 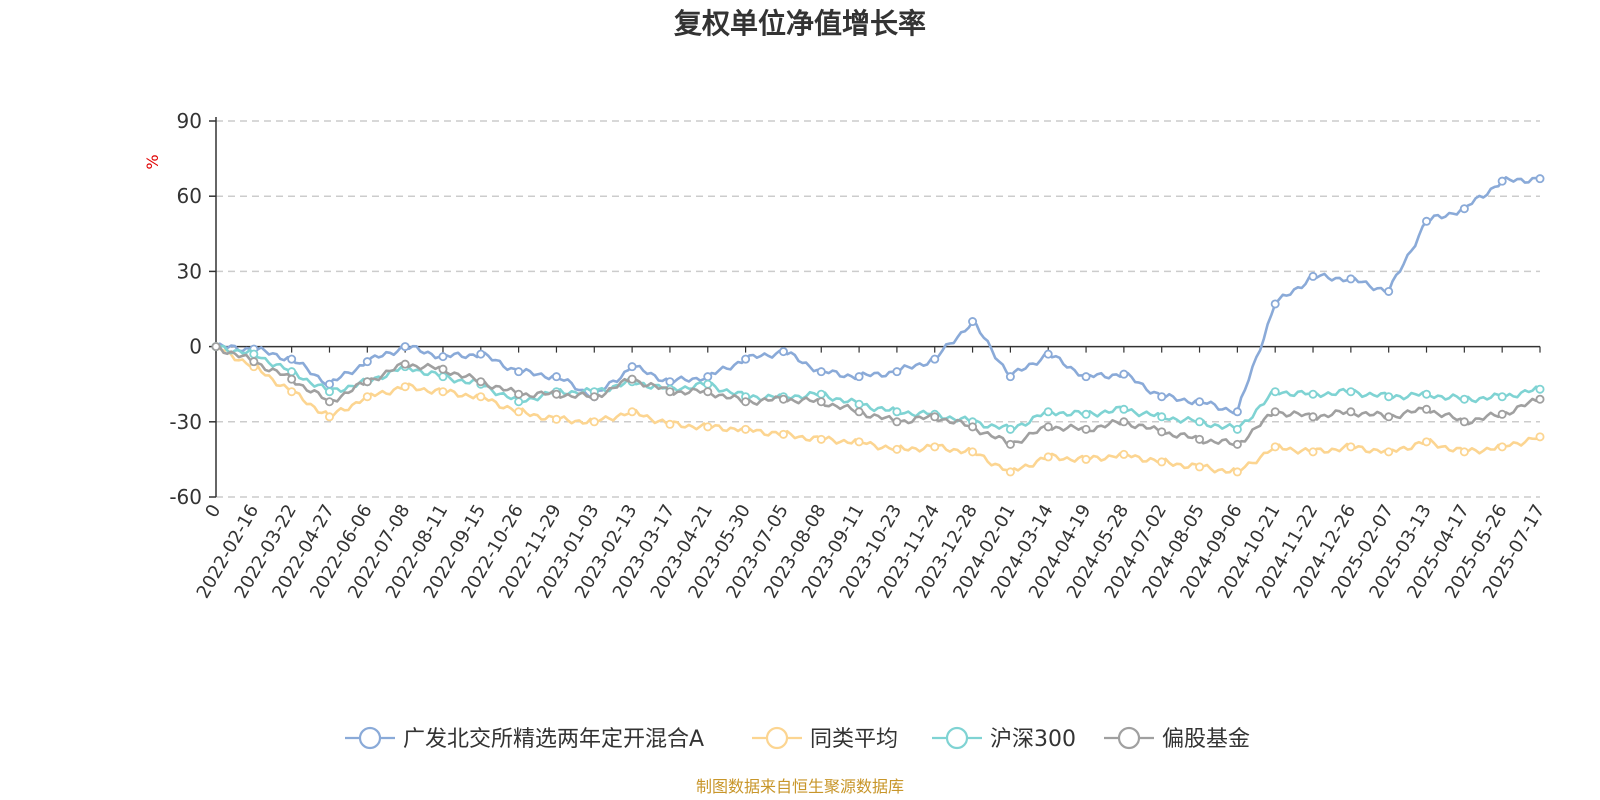 What do you see at coordinates (800, 23) in the screenshot?
I see `chart-title: 复权单位净值增长率` at bounding box center [800, 23].